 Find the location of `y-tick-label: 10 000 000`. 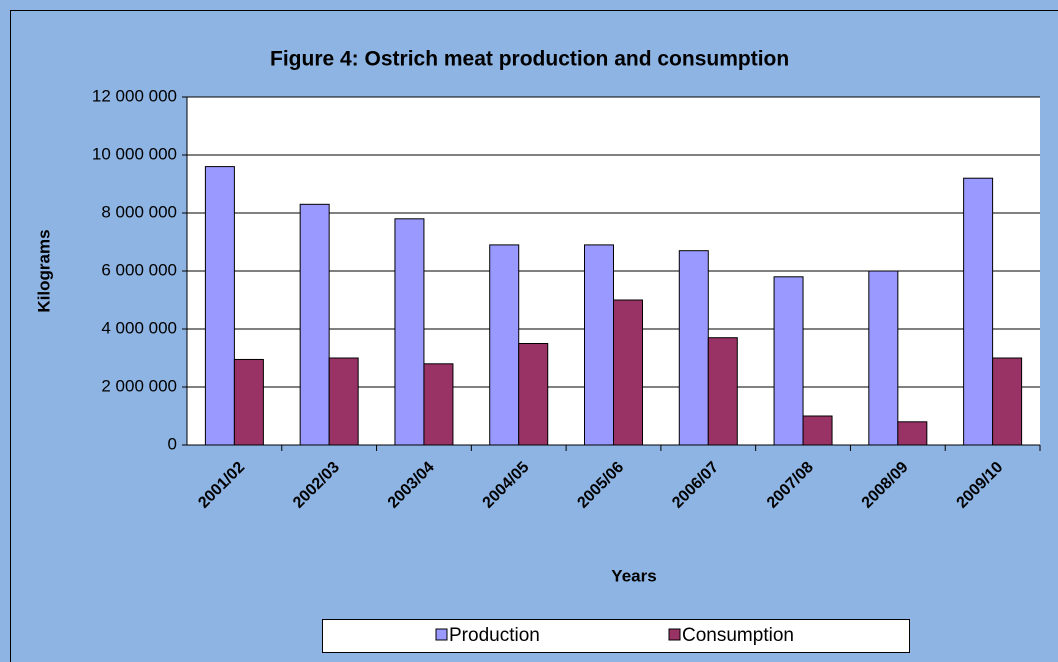

y-tick-label: 10 000 000 is located at coordinates (134, 153).